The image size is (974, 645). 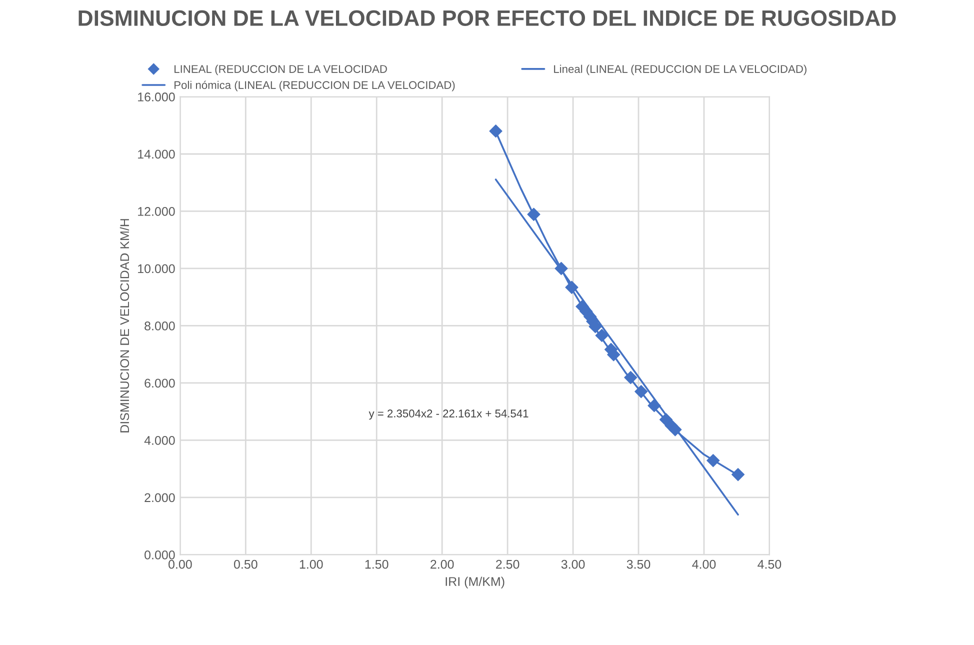 What do you see at coordinates (442, 564) in the screenshot?
I see `x-tick-label: 2.00` at bounding box center [442, 564].